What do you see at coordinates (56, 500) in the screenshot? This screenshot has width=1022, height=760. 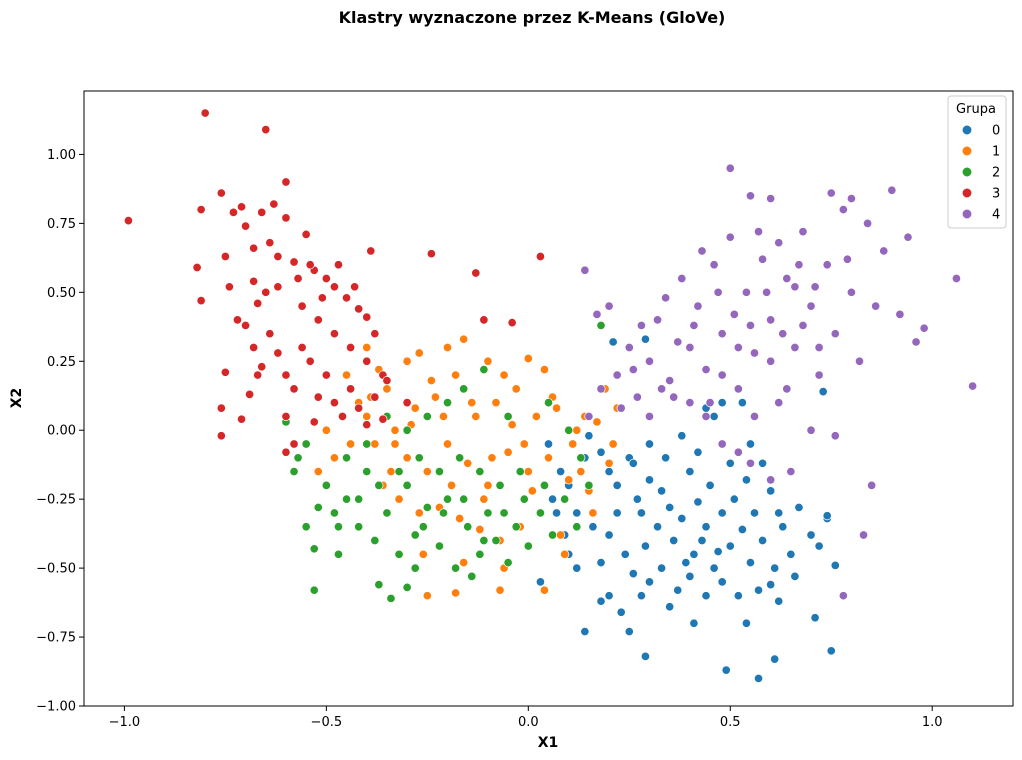 I see `y-tick-label: −0.25` at bounding box center [56, 500].